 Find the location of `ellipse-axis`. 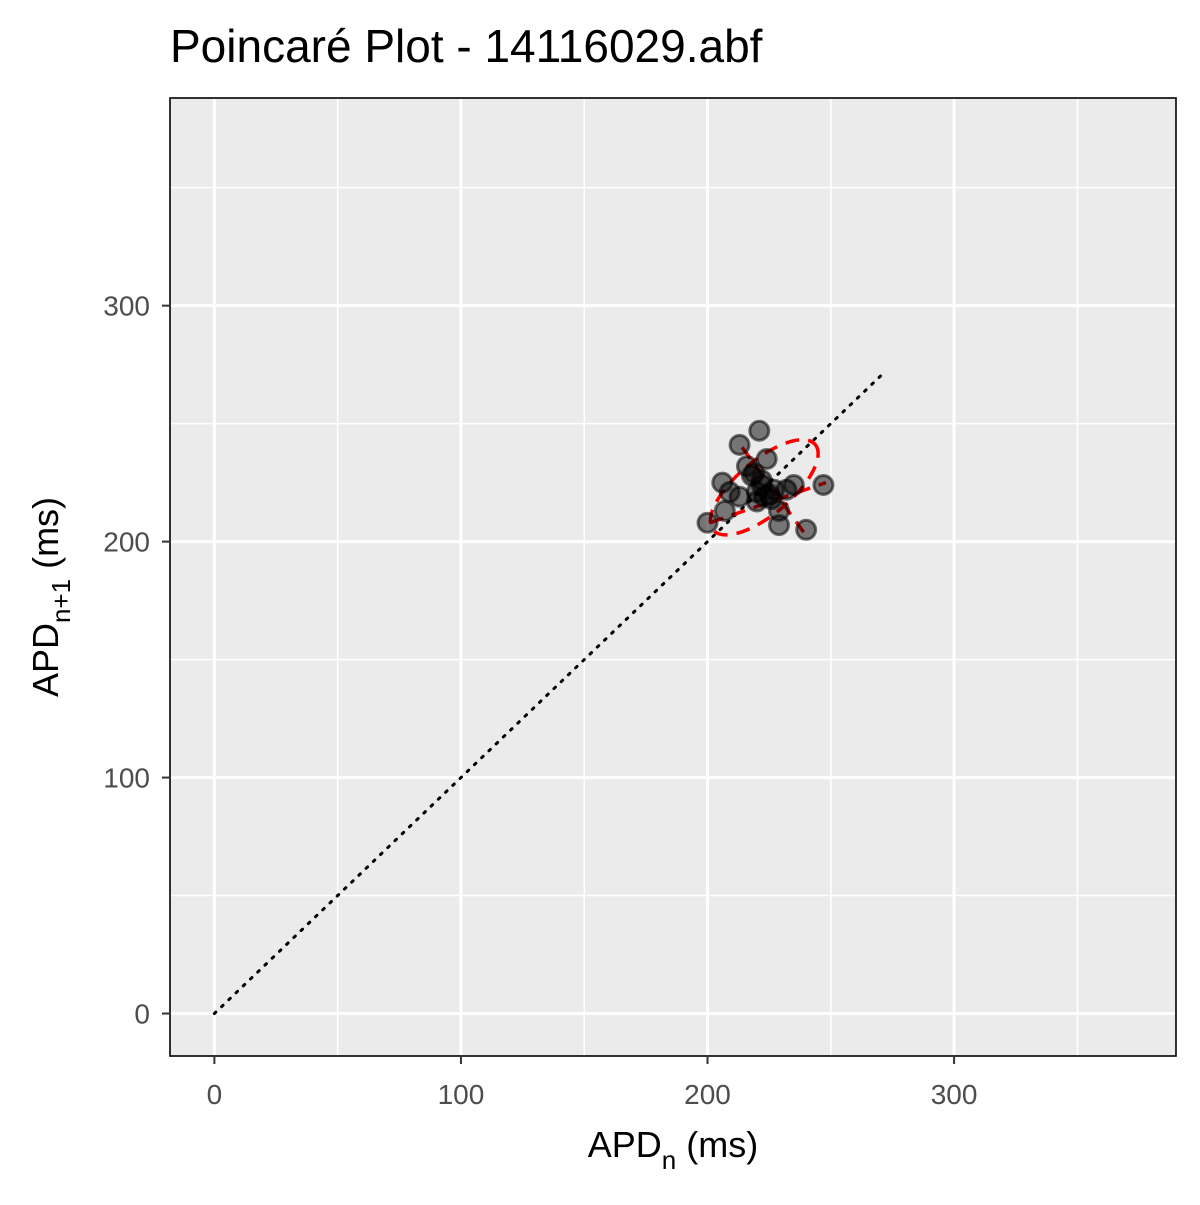

ellipse-axis is located at coordinates (768, 502).